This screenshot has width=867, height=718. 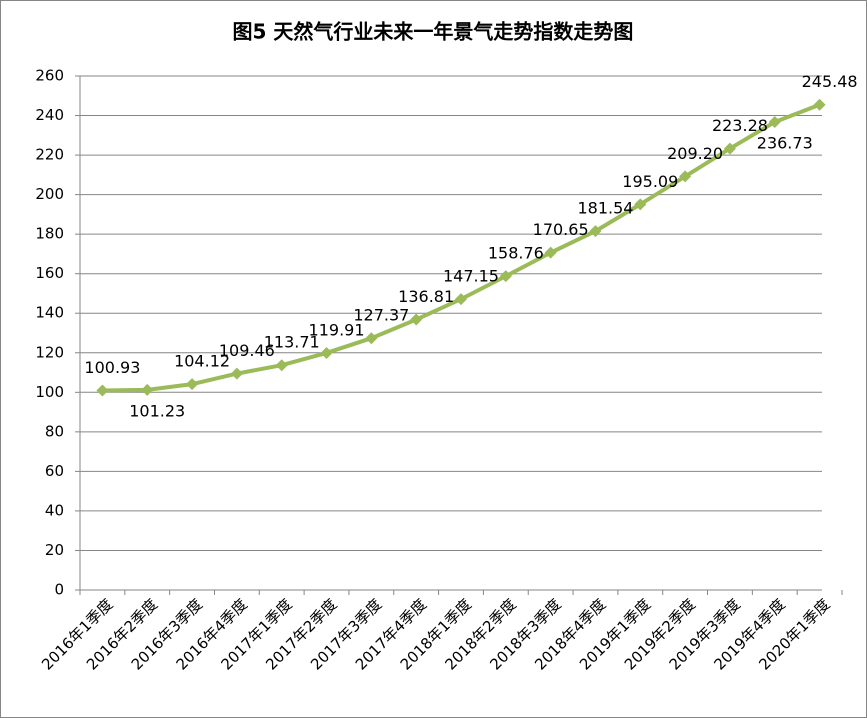 I want to click on data-label: 101.23, so click(x=157, y=410).